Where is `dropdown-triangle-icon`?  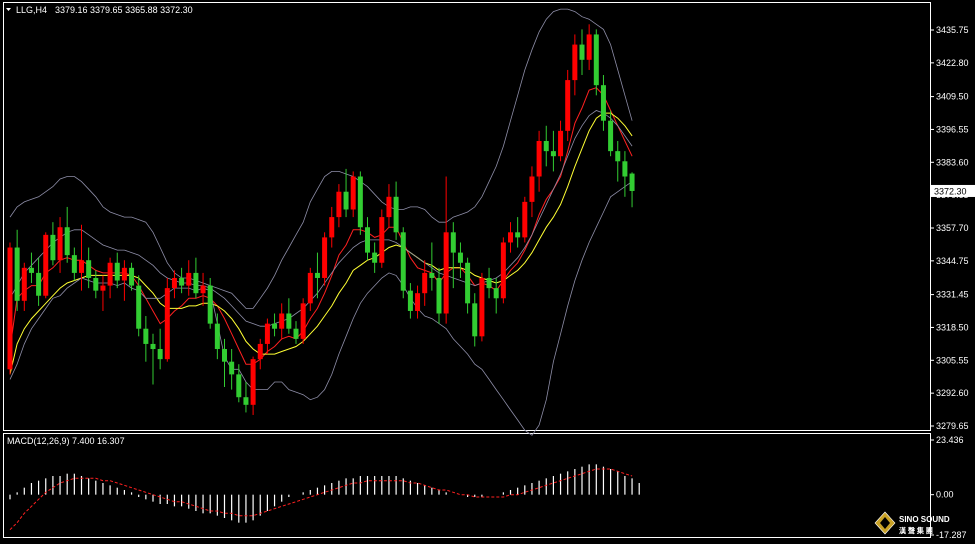 dropdown-triangle-icon is located at coordinates (8, 9).